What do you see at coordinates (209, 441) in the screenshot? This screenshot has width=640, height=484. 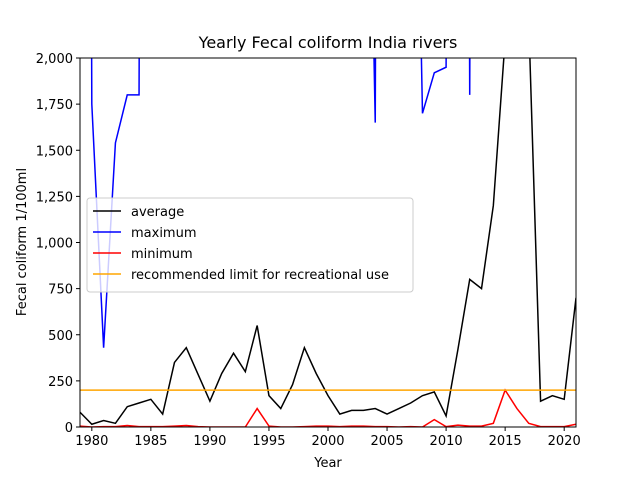 I see `x-tick-label: 1990` at bounding box center [209, 441].